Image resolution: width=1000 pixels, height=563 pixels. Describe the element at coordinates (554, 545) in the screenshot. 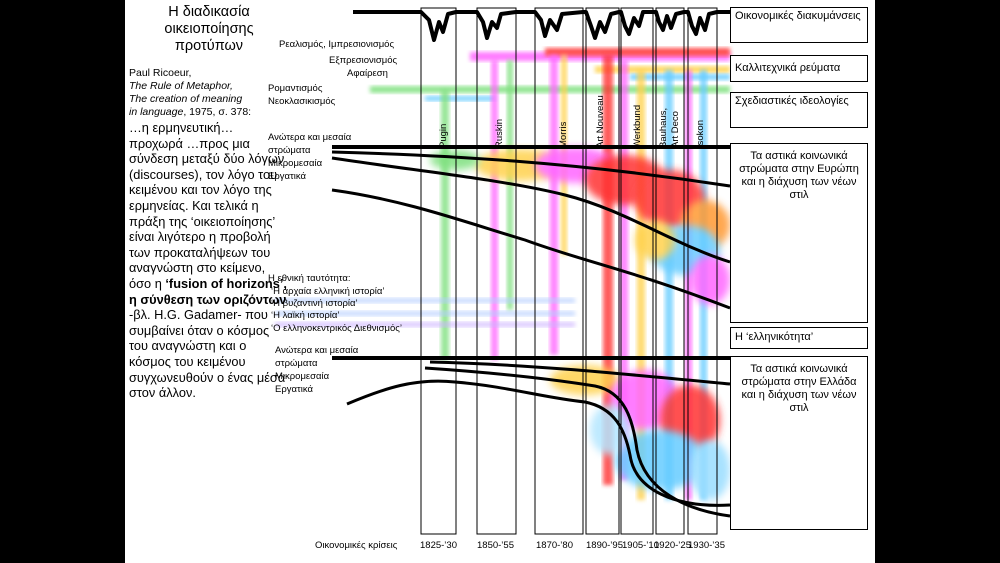

I see `period-label: 1870-’80` at that location.